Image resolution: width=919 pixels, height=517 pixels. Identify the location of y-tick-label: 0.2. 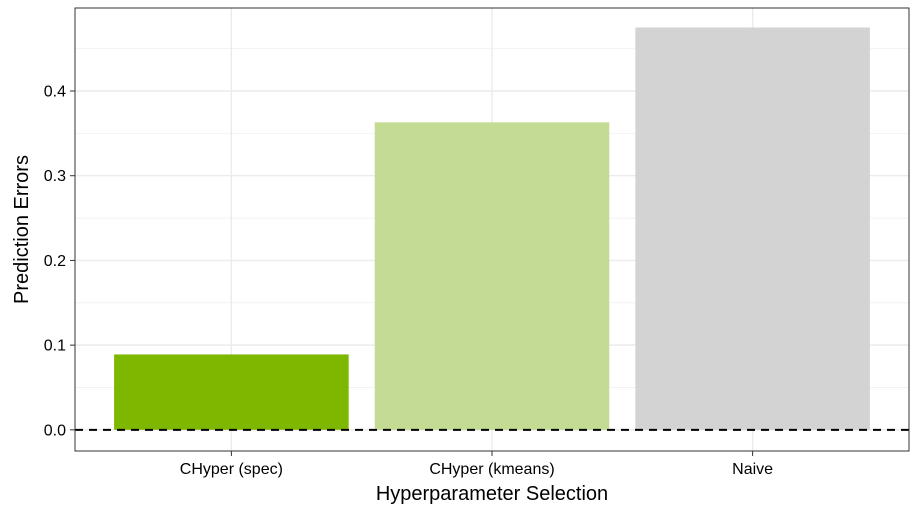
(55, 261).